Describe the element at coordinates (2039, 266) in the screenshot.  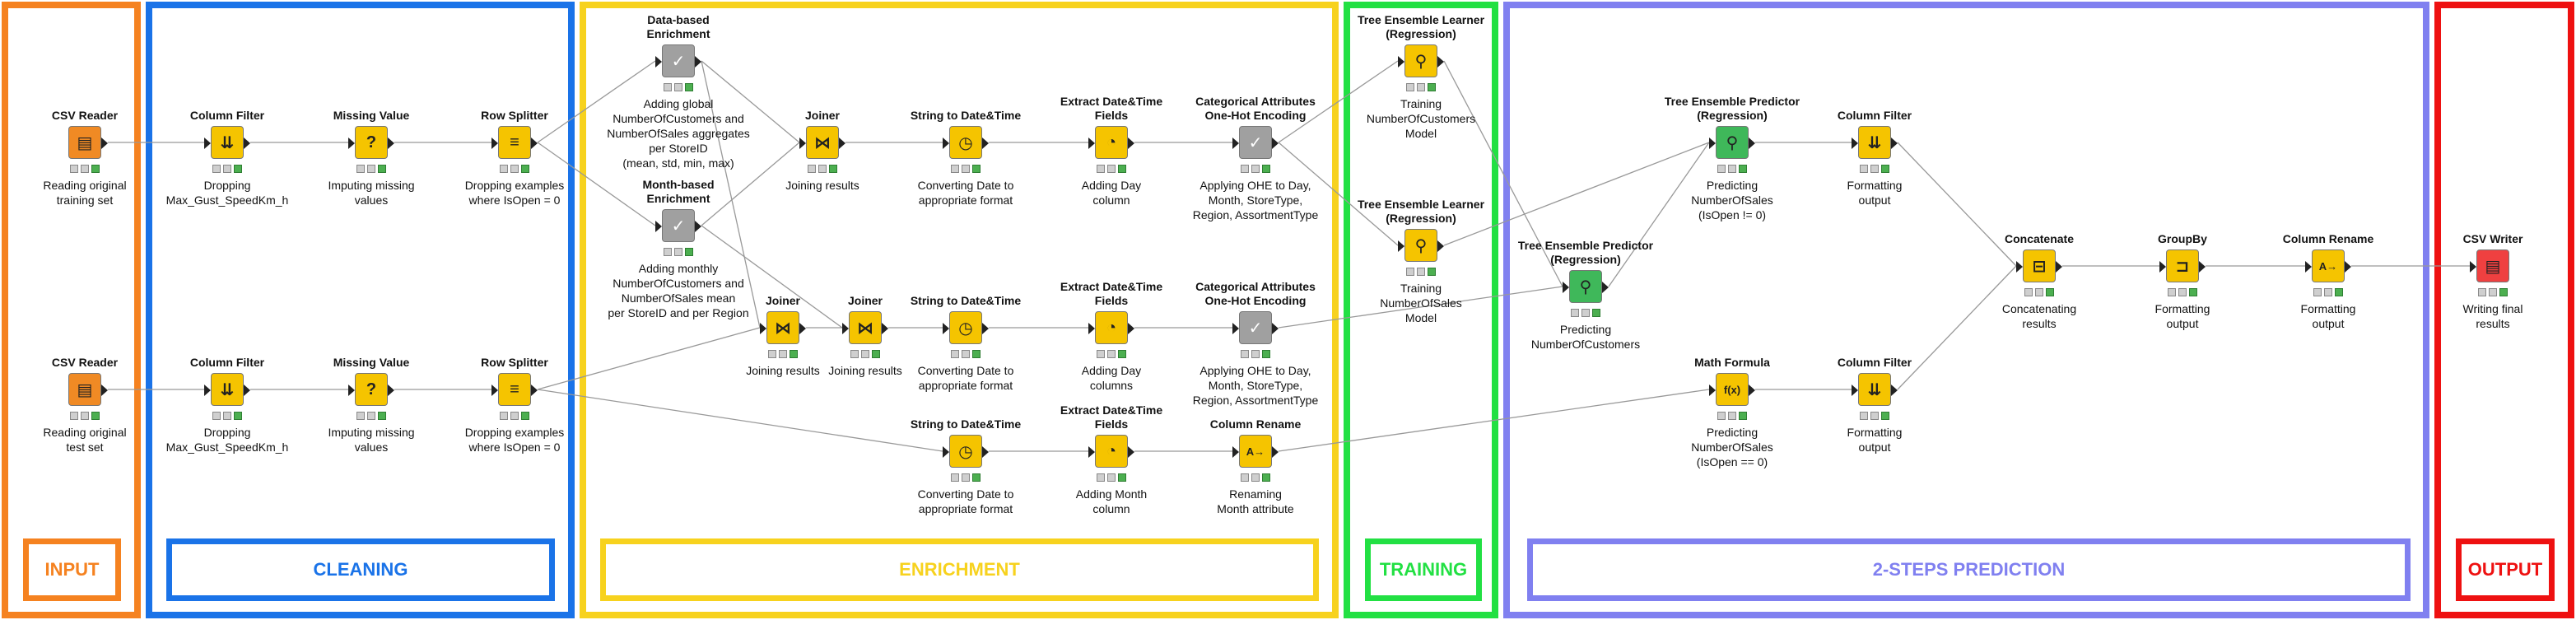
I see `concatenate-icon: ⊟` at that location.